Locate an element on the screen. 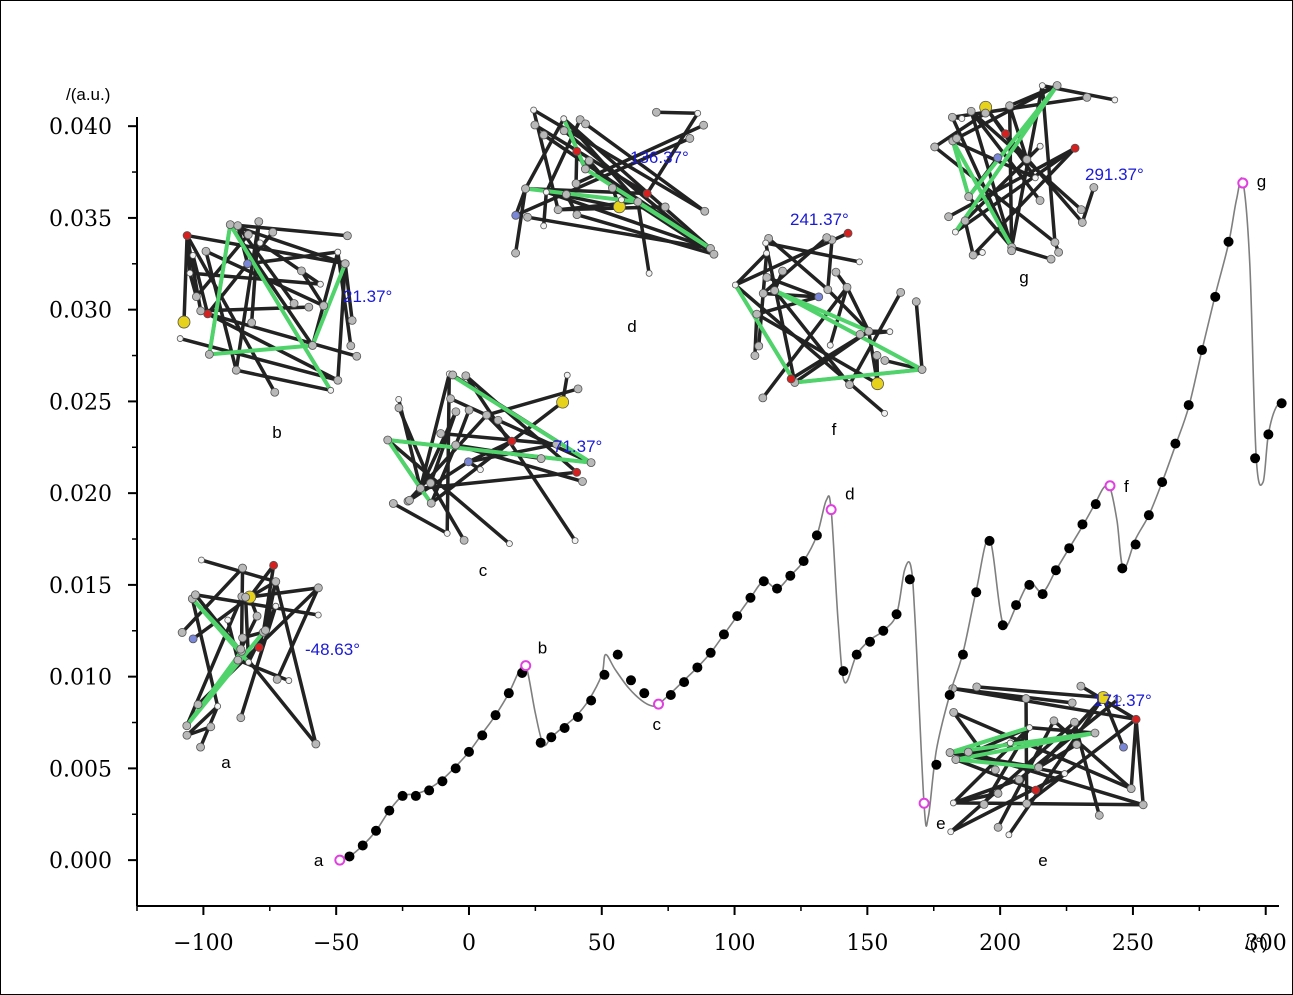 The height and width of the screenshot is (995, 1293). x-tick-label: −100 is located at coordinates (203, 943).